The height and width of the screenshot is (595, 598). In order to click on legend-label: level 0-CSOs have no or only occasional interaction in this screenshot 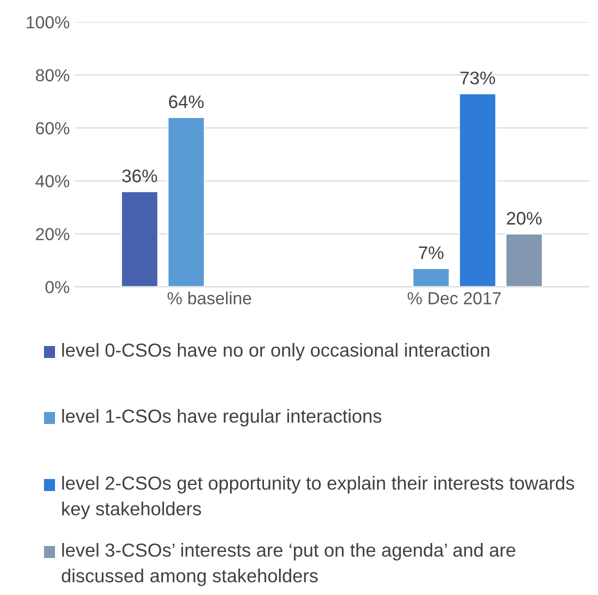, I will do `click(276, 351)`.